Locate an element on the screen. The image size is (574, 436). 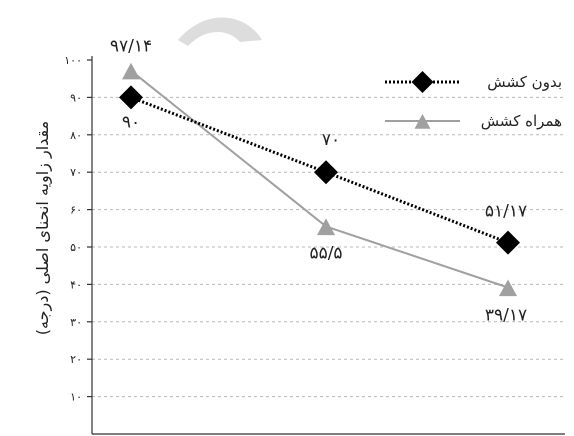
data-label: ۹۷/۱۴ is located at coordinates (131, 47).